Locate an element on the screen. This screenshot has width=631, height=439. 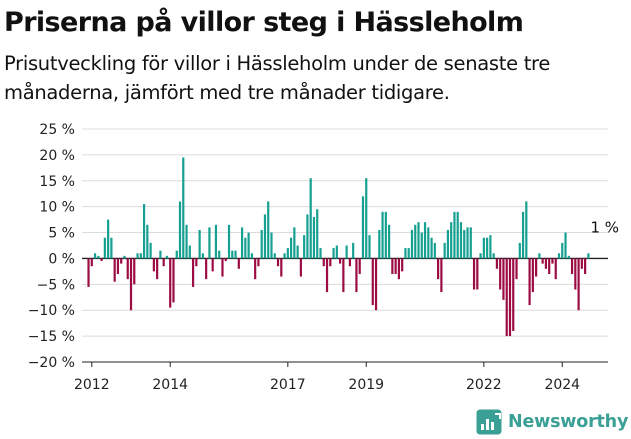
x-axis: 2012 2014 2017 2019 2022 2024 is located at coordinates (341, 377).